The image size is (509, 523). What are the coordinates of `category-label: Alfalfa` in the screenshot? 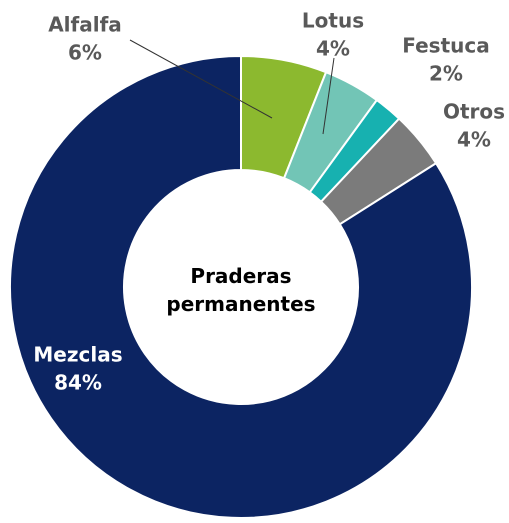 It's located at (85, 25).